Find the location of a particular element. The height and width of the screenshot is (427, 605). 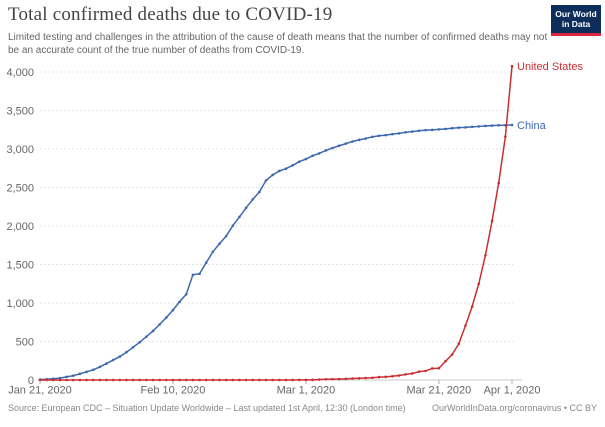

x-axis-tick-label: Apr 1, 2020 is located at coordinates (512, 391).